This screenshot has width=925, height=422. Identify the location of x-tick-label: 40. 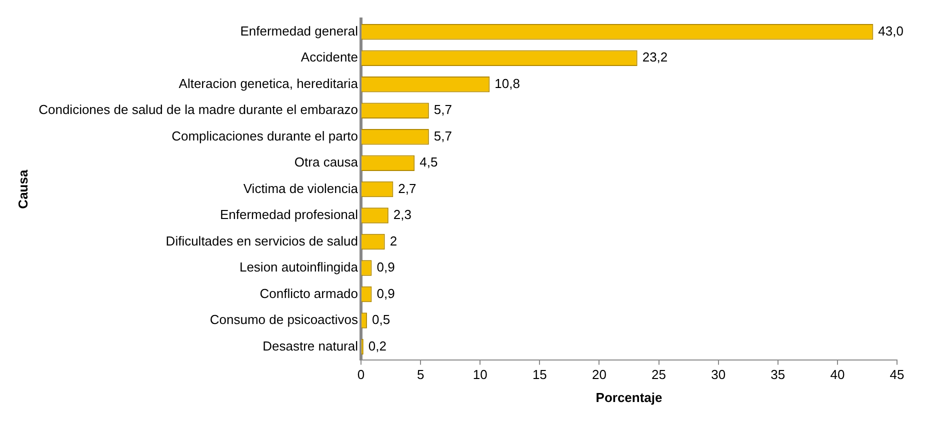
(837, 374).